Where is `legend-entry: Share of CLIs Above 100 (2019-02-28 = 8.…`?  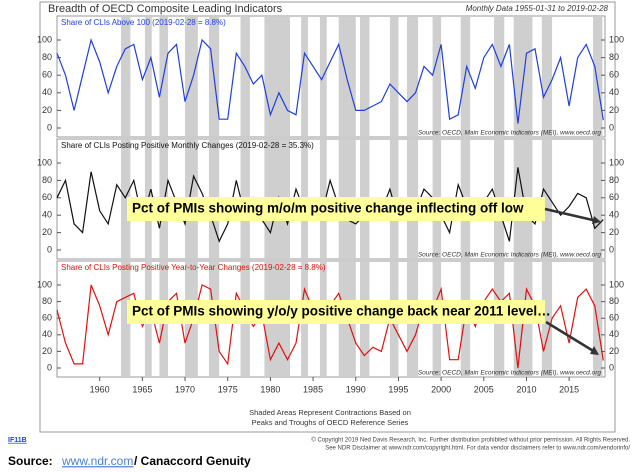 legend-entry: Share of CLIs Above 100 (2019-02-28 = 8.… is located at coordinates (143, 22).